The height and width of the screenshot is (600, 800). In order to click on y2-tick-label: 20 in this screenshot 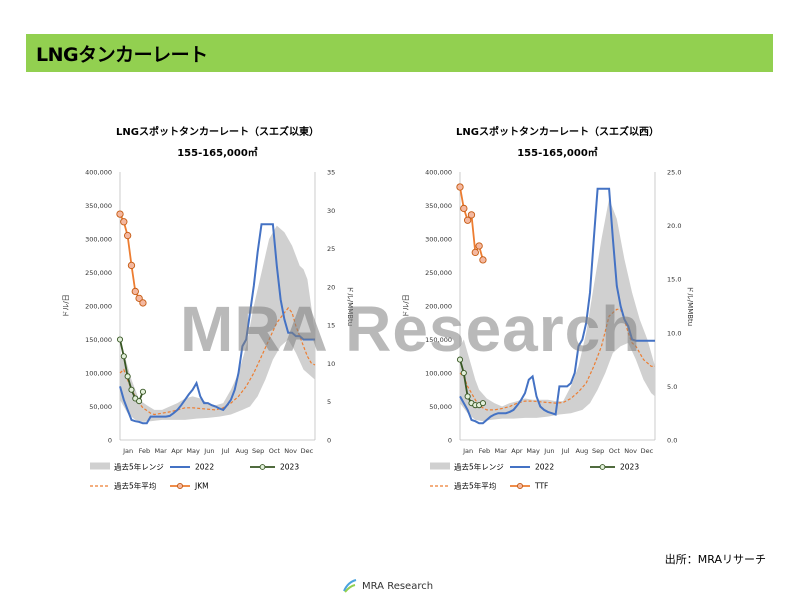, I will do `click(331, 287)`.